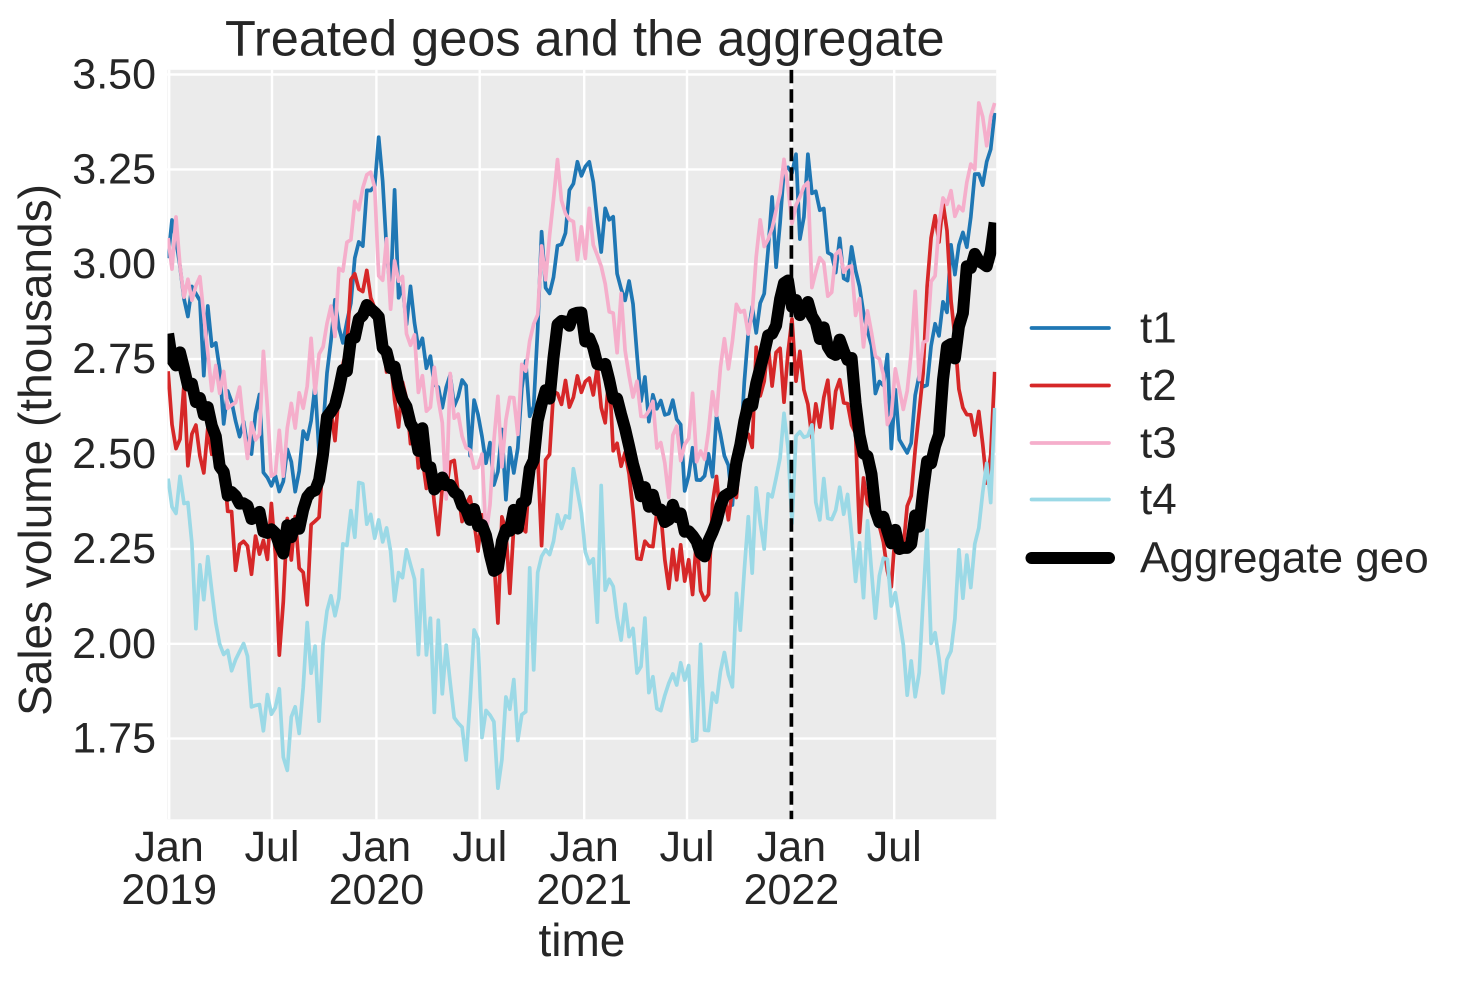 This screenshot has width=1463, height=983. Describe the element at coordinates (169, 890) in the screenshot. I see `svg-text: 2019` at that location.